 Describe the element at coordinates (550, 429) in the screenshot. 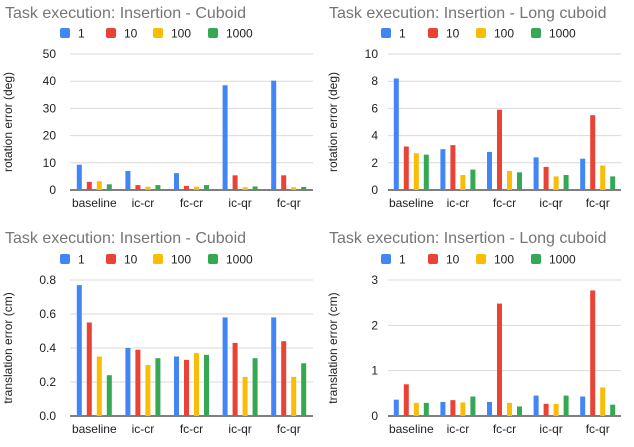

I see `x-tick-label: ic-qr` at that location.